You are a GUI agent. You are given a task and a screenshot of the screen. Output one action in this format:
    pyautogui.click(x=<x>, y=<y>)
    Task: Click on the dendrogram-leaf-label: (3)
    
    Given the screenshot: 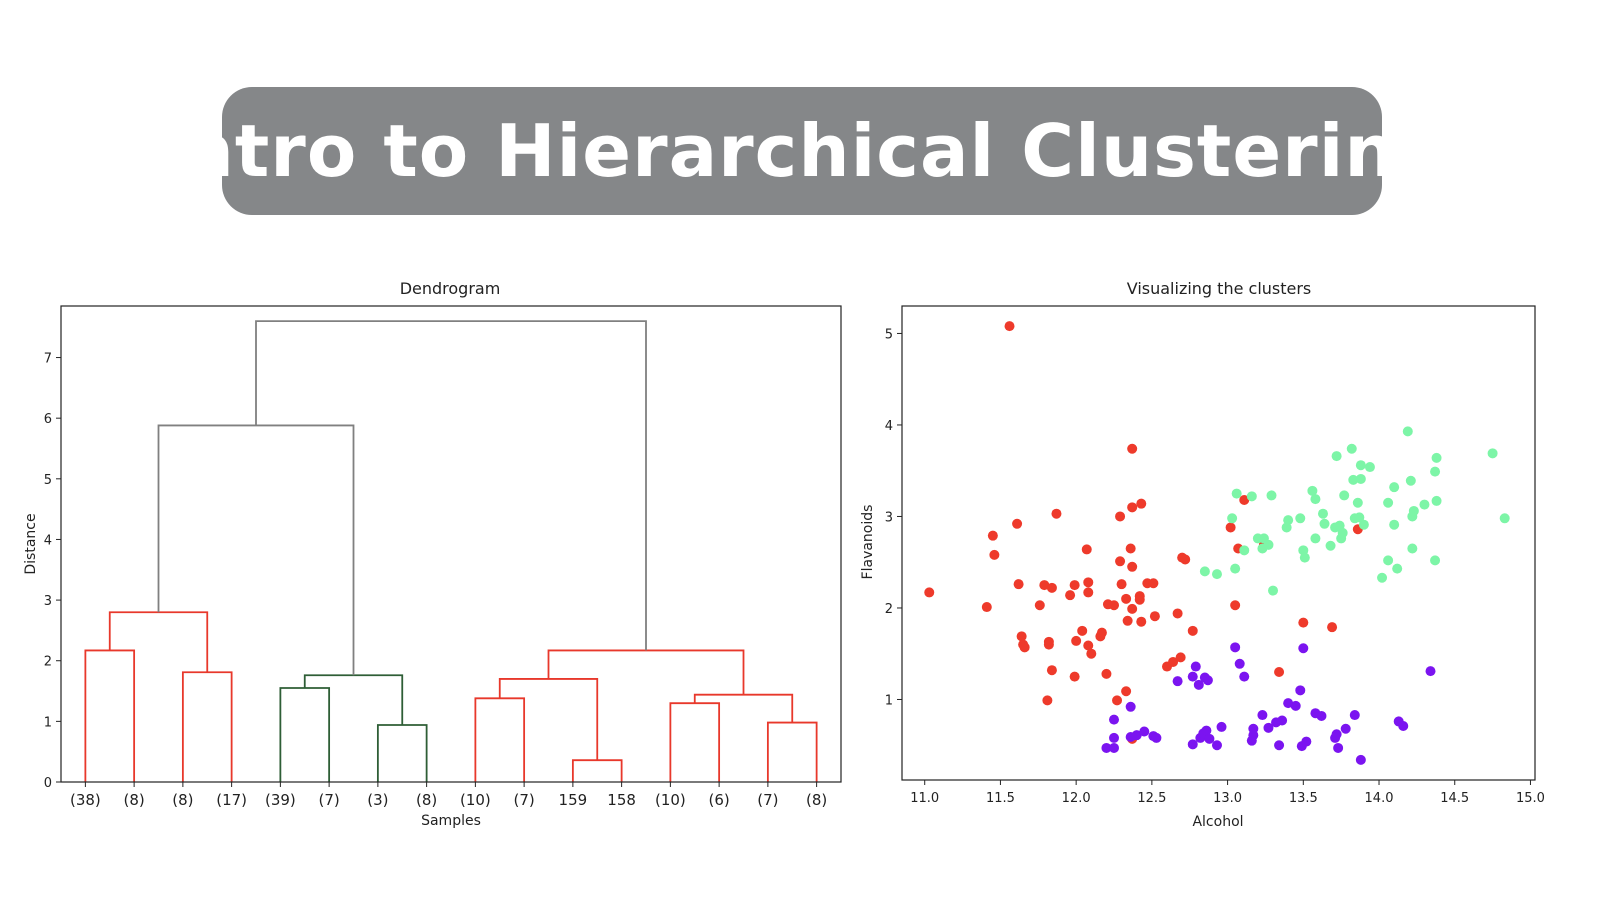 What is the action you would take?
    pyautogui.click(x=377, y=800)
    